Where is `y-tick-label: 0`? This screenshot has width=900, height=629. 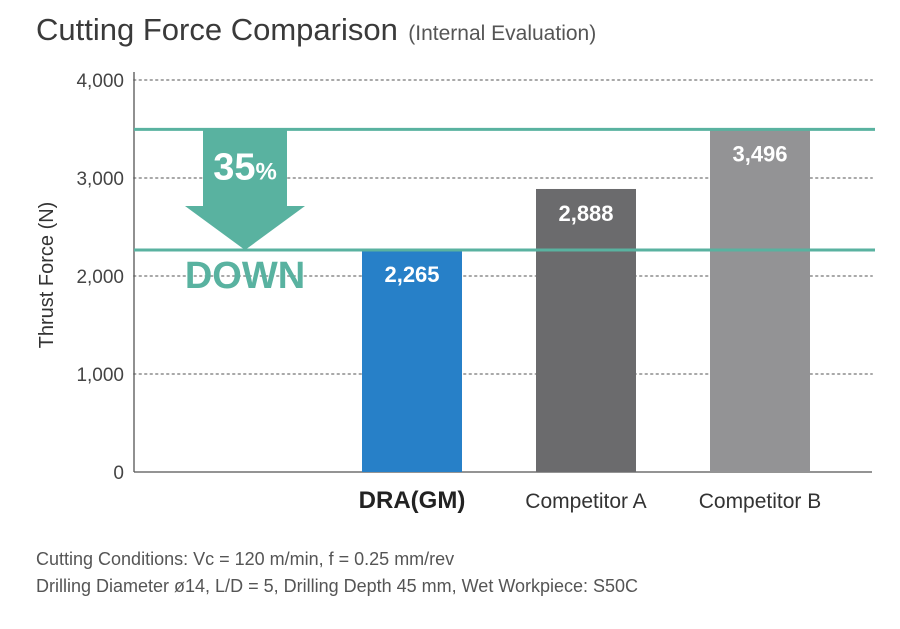
y-tick-label: 0 is located at coordinates (118, 473).